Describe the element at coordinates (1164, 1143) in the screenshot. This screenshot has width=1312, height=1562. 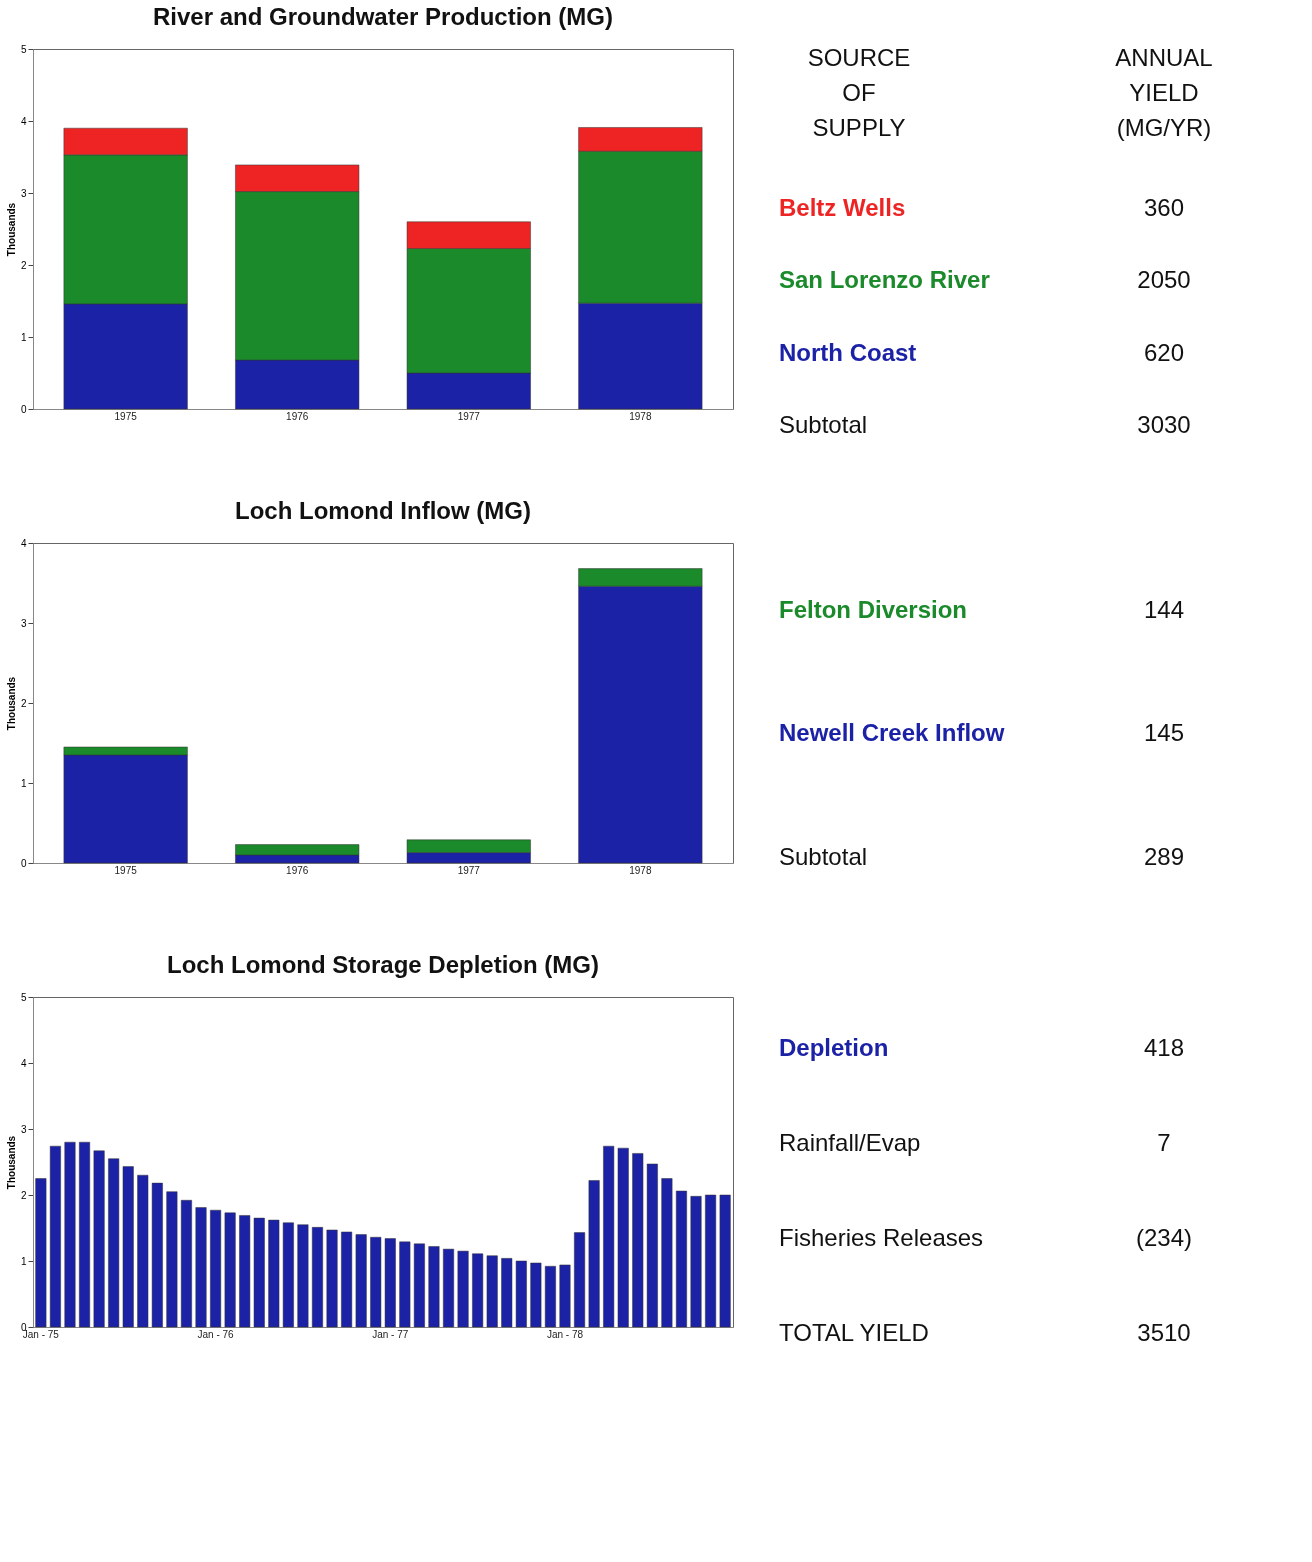
I see `text: 7` at that location.